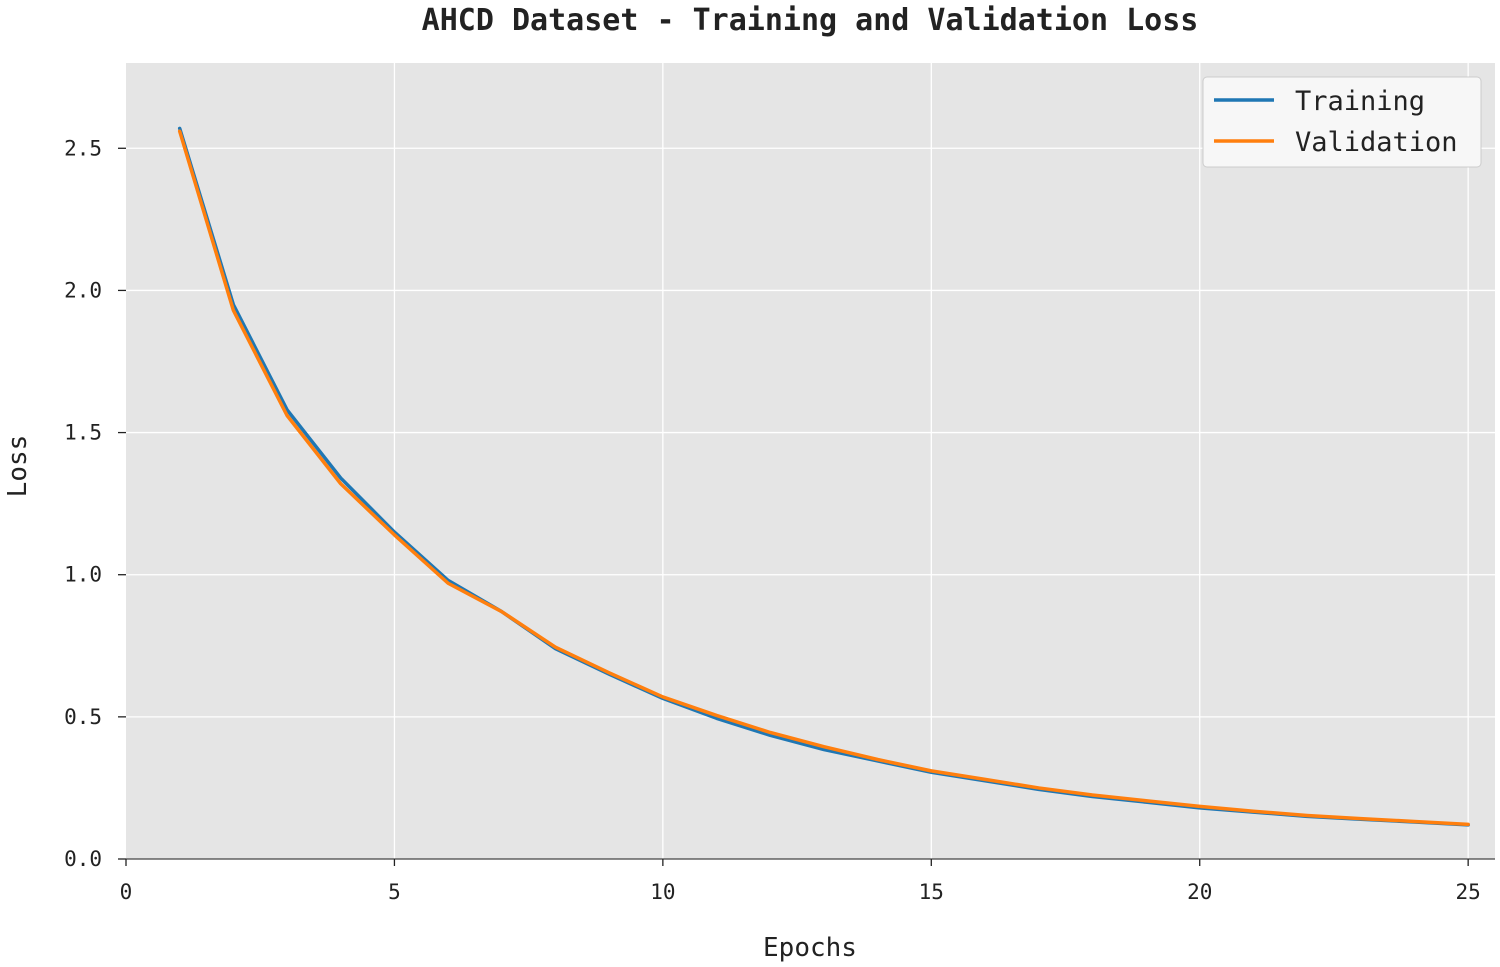 This screenshot has width=1500, height=967. What do you see at coordinates (1199, 892) in the screenshot?
I see `x-tick-label: 20` at bounding box center [1199, 892].